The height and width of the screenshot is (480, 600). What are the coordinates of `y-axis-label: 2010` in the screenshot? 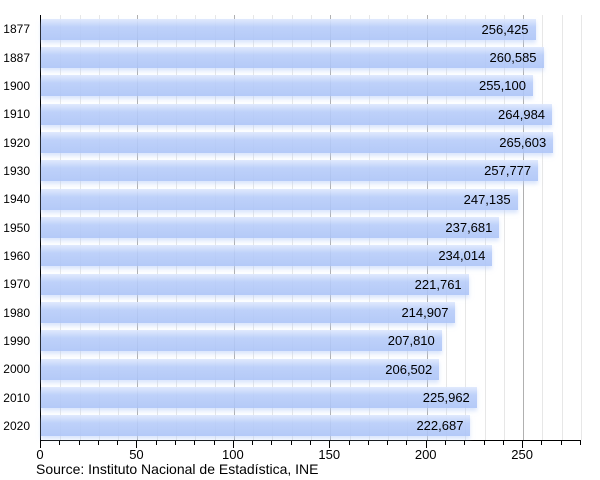 It's located at (16, 397).